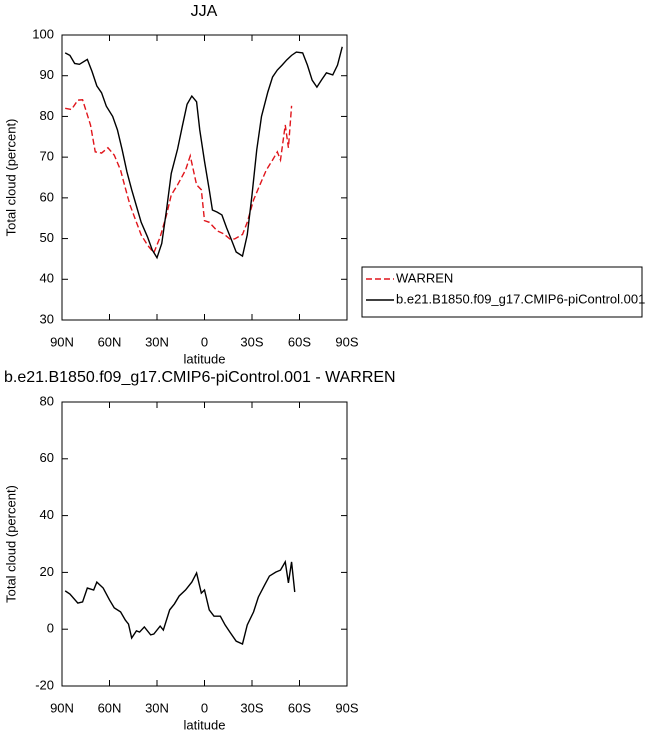 Image resolution: width=648 pixels, height=742 pixels. I want to click on y-tick-label: 30, so click(47, 318).